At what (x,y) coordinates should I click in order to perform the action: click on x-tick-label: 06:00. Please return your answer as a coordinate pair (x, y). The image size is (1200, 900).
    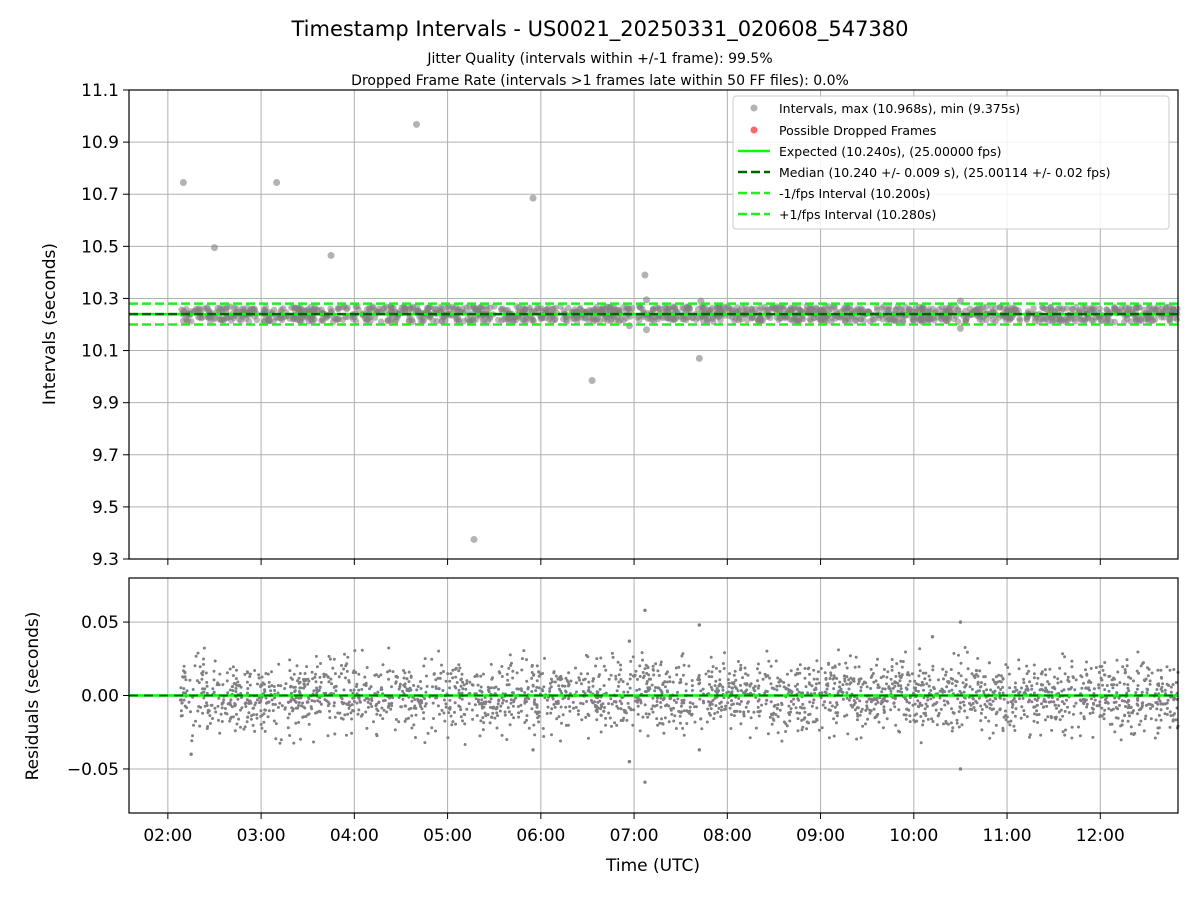
    Looking at the image, I should click on (540, 836).